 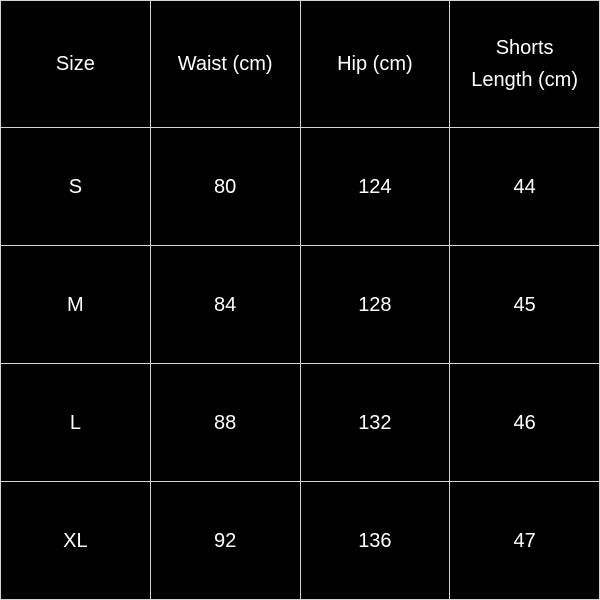 What do you see at coordinates (375, 540) in the screenshot?
I see `cell: 136` at bounding box center [375, 540].